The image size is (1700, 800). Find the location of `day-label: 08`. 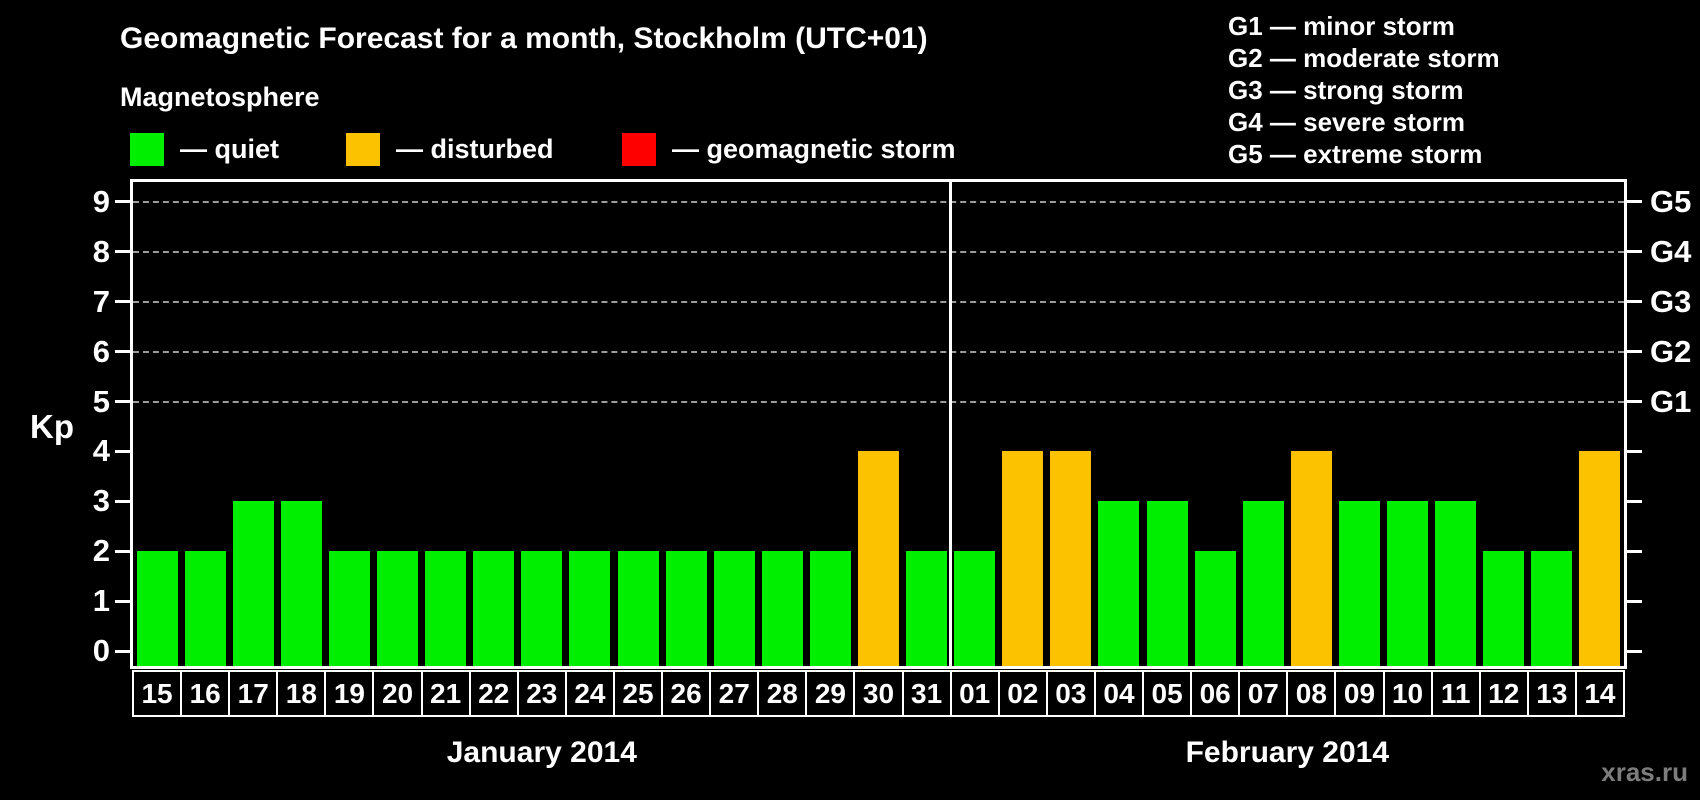

day-label: 08 is located at coordinates (1311, 693).